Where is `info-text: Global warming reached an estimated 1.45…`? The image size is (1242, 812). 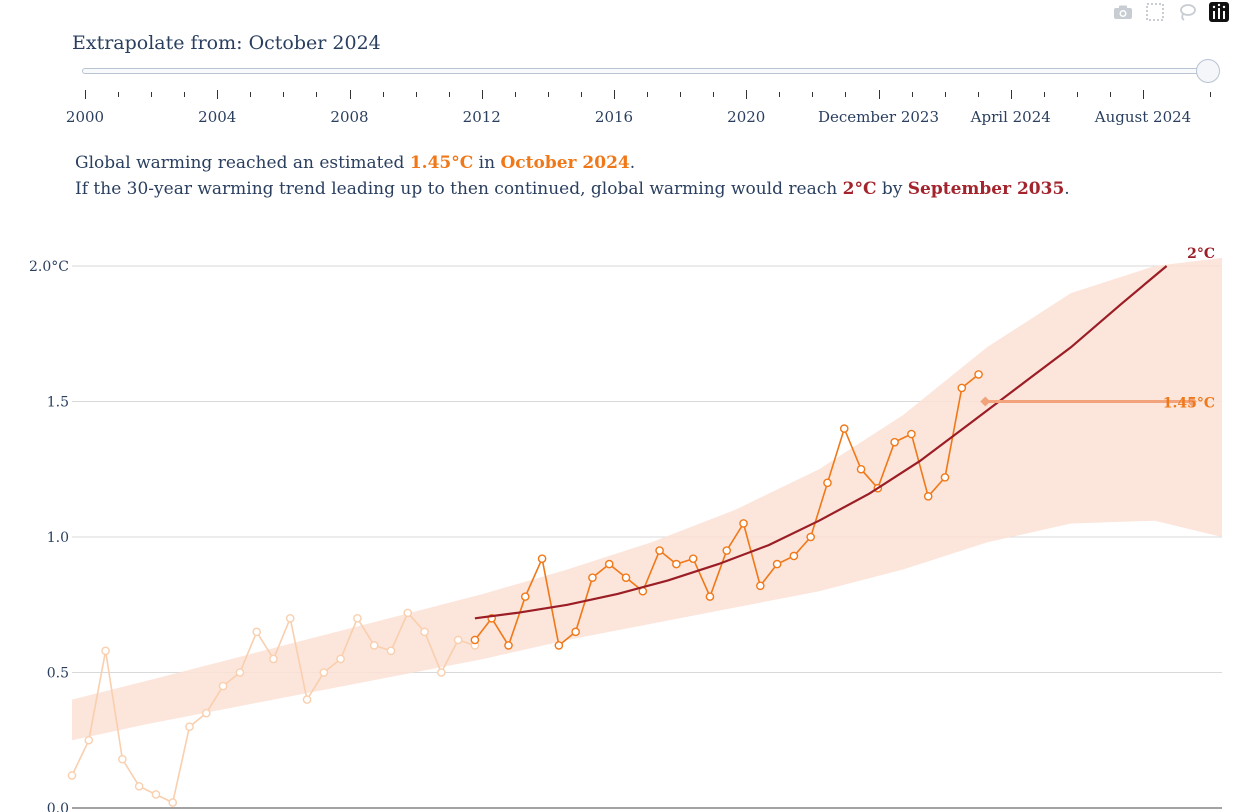 info-text: Global warming reached an estimated 1.45… is located at coordinates (572, 176).